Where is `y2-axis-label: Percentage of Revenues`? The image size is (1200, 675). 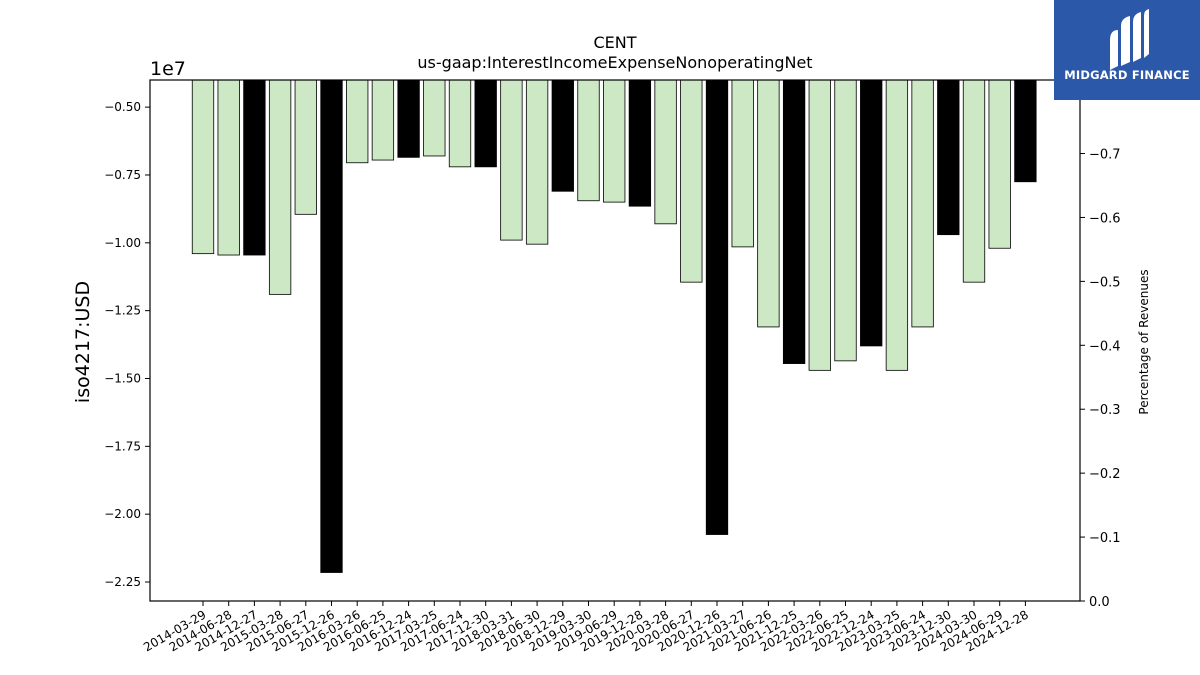 y2-axis-label: Percentage of Revenues is located at coordinates (1144, 341).